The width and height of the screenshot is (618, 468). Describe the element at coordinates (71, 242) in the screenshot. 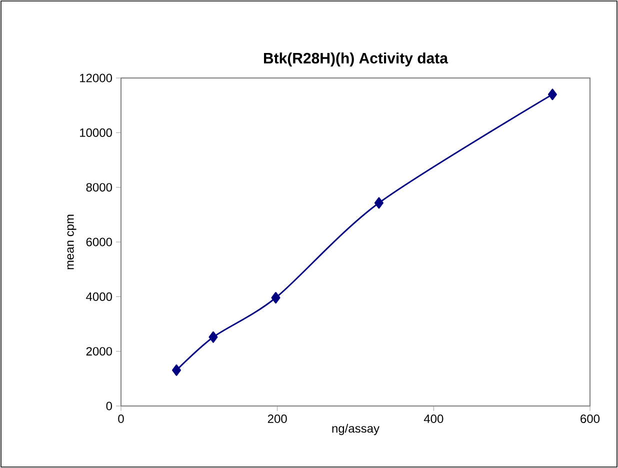

I see `y-axis-title: mean cpm` at that location.